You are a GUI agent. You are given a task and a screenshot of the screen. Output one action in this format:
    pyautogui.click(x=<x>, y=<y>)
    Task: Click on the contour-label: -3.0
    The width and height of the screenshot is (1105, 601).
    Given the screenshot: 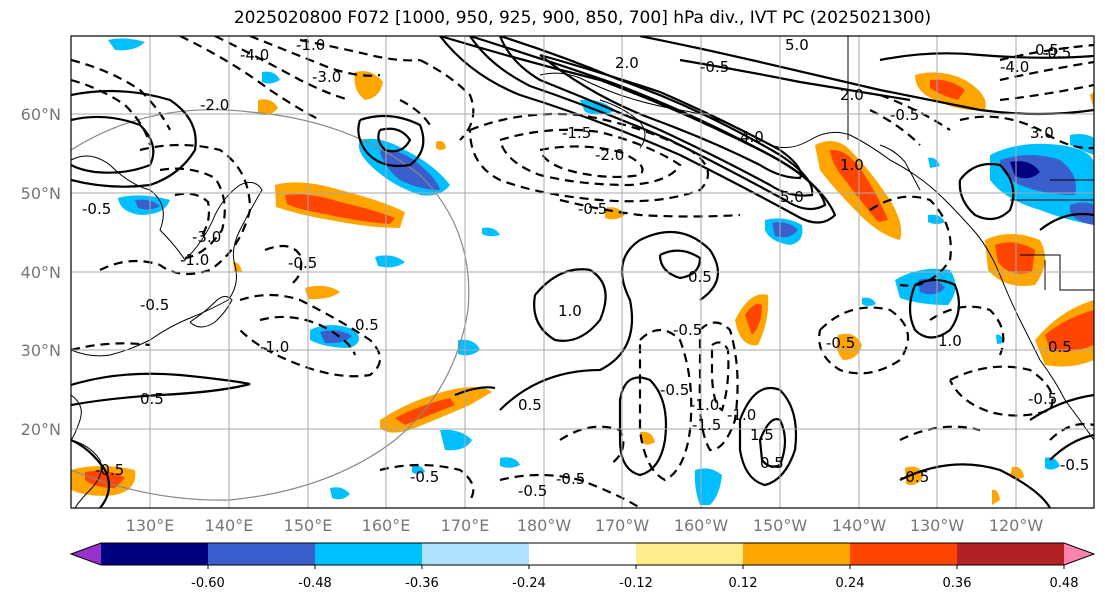 What is the action you would take?
    pyautogui.click(x=206, y=237)
    